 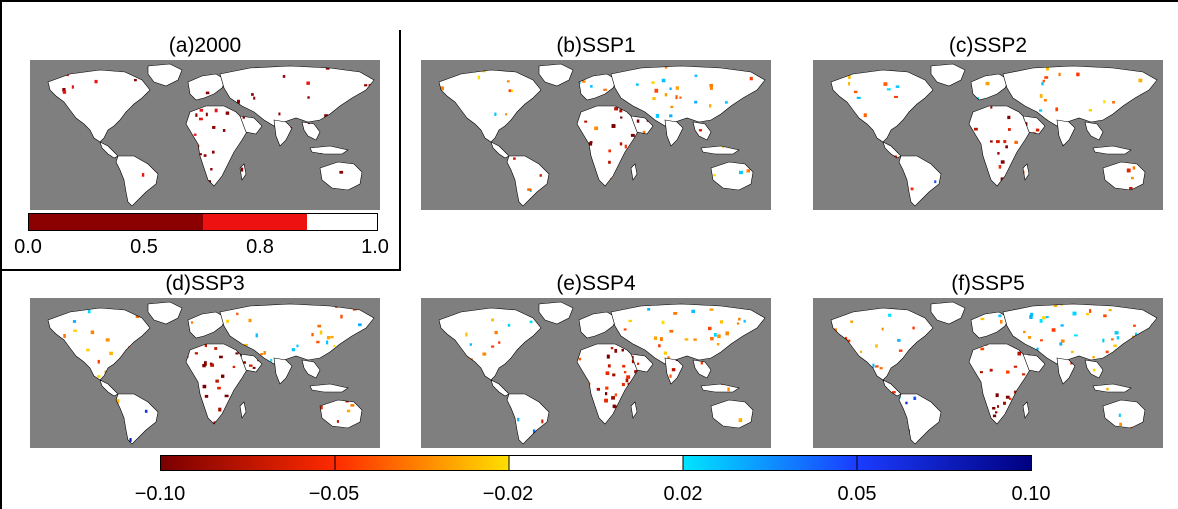 What do you see at coordinates (1080, 96) in the screenshot?
I see `coastline-asia` at bounding box center [1080, 96].